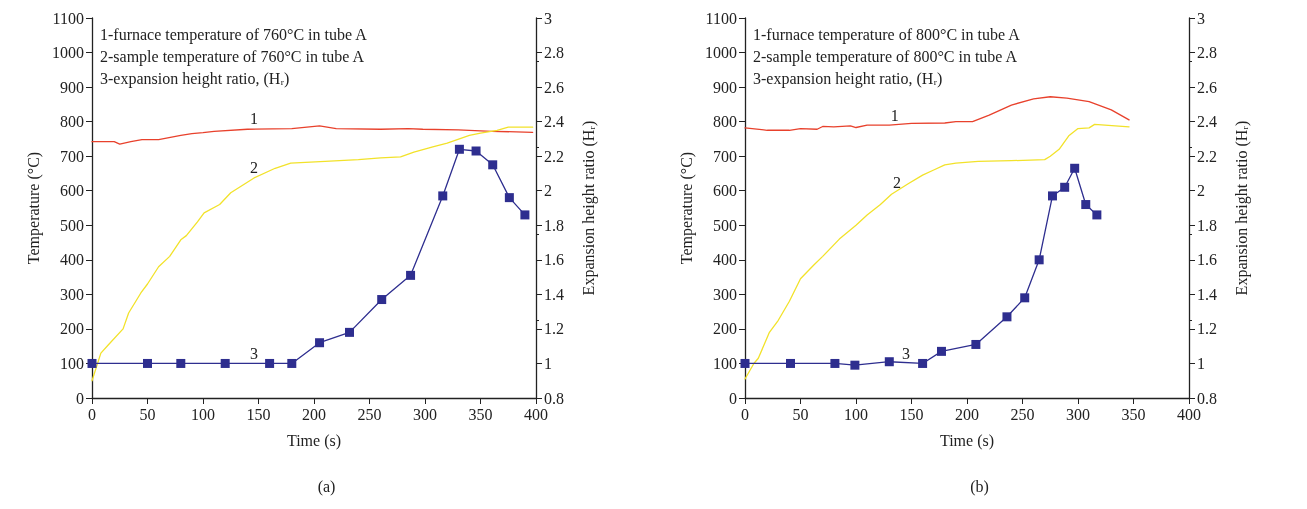 This screenshot has height=509, width=1307. What do you see at coordinates (1207, 53) in the screenshot?
I see `y2-tick-label: 2.8` at bounding box center [1207, 53].